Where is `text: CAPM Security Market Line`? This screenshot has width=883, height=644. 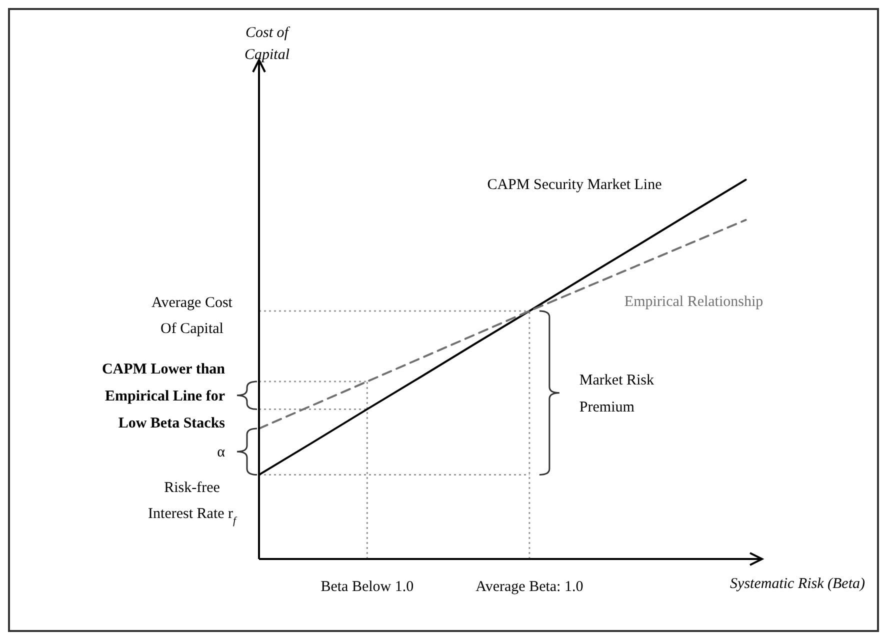 text: CAPM Security Market Line is located at coordinates (574, 184).